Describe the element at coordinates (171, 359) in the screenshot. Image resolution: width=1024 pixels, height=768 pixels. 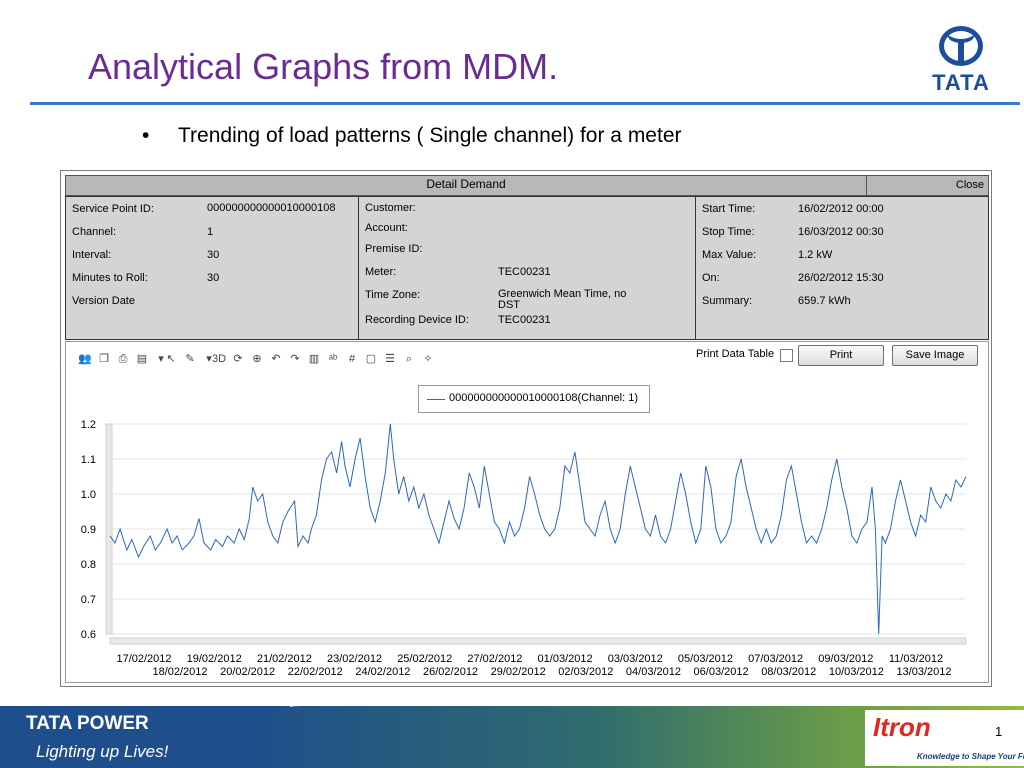
I see `select-icon: ↖` at that location.